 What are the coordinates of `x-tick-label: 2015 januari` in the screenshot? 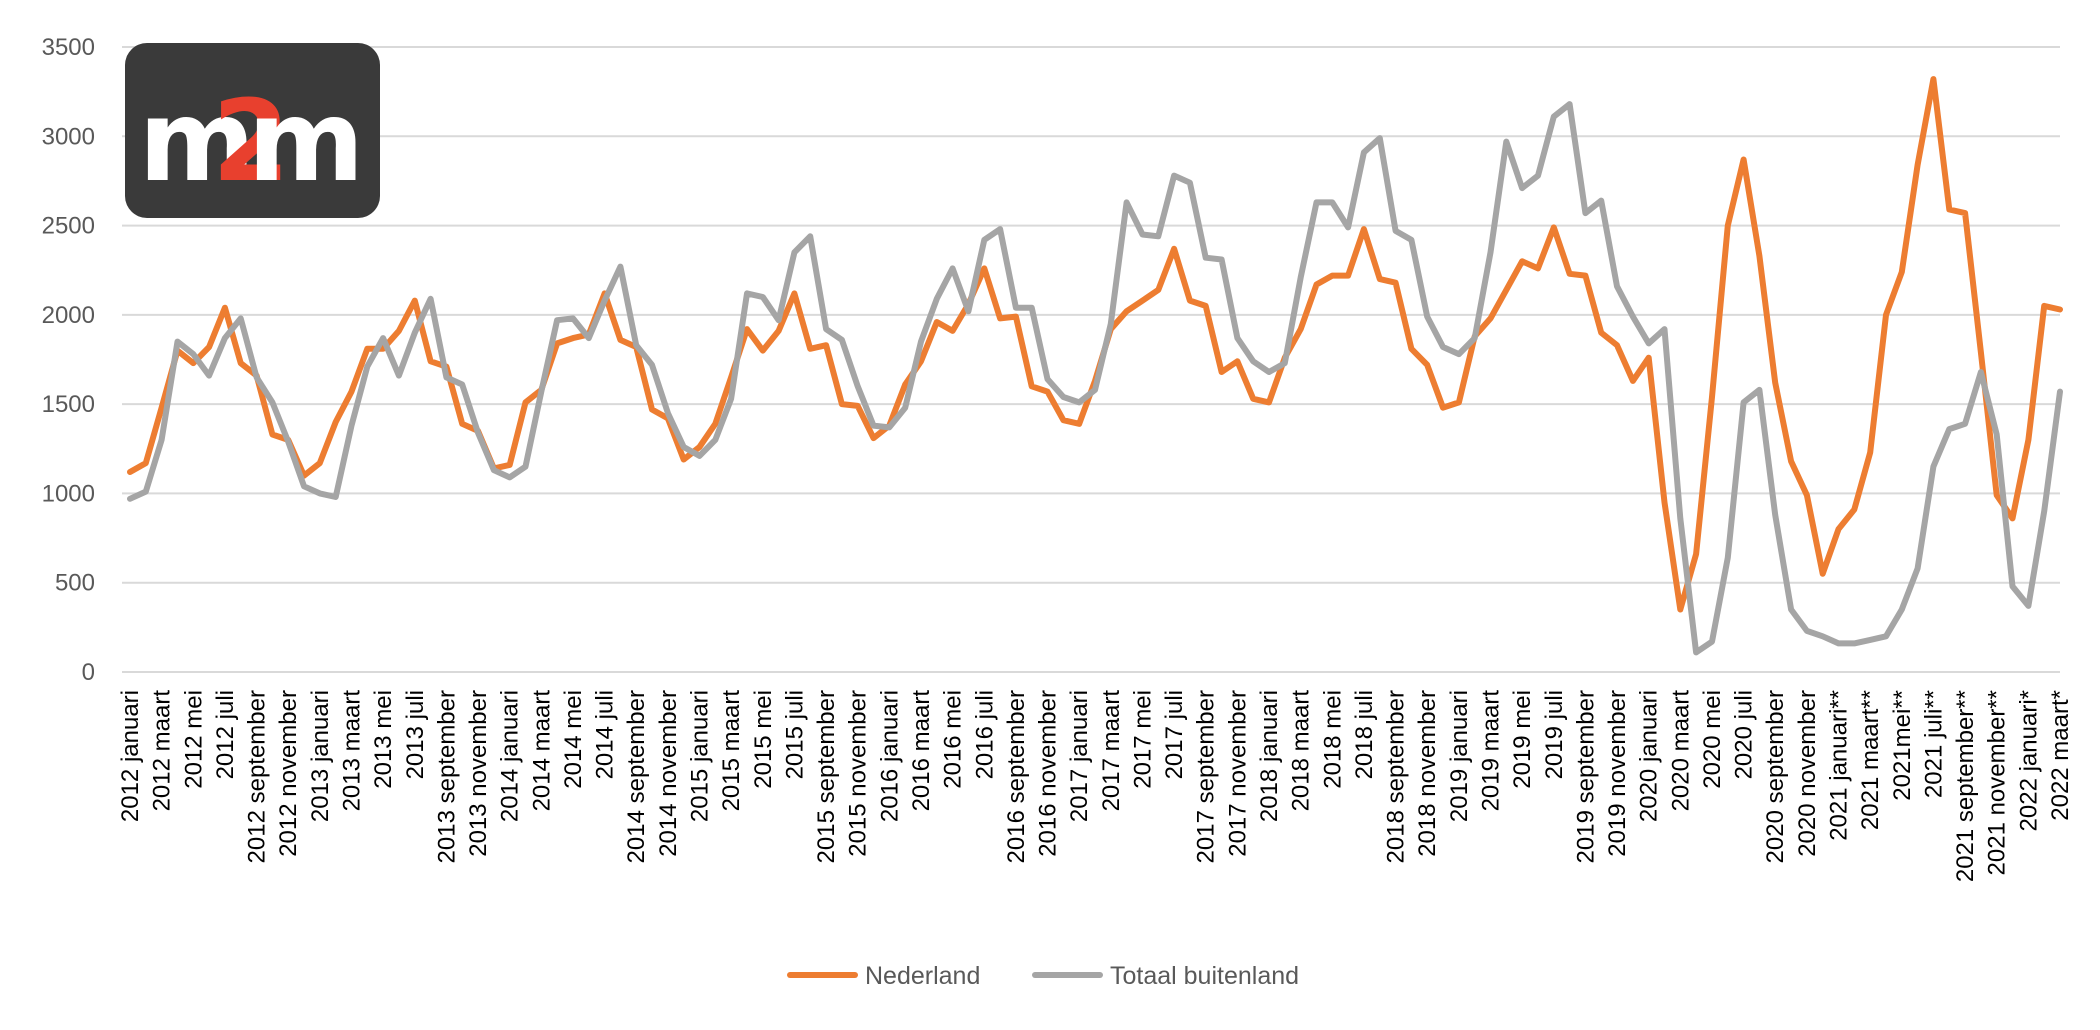 It's located at (700, 756).